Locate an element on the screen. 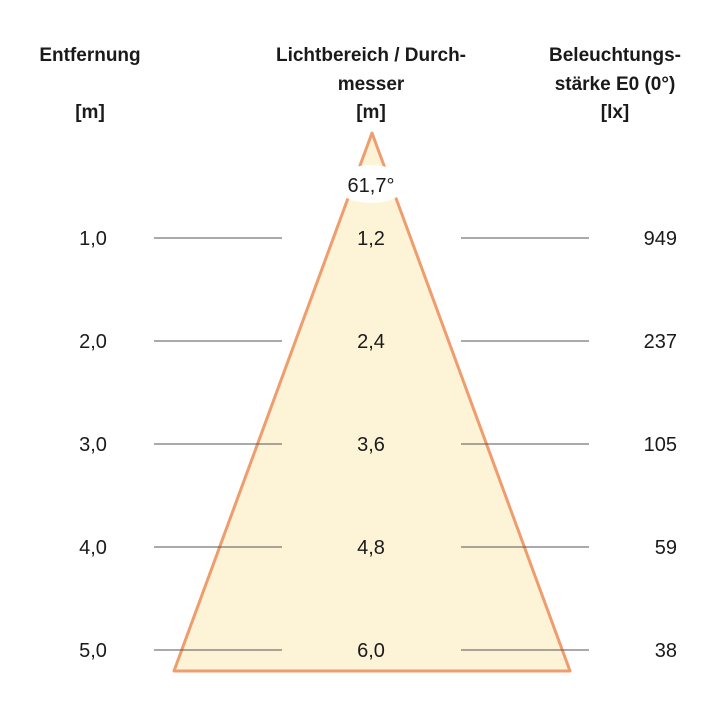  data-row: 2,0 2,4 237 is located at coordinates (378, 342).